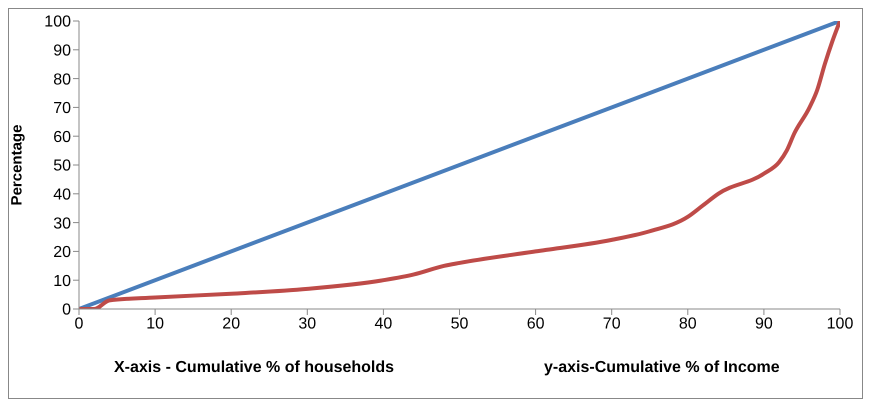 This screenshot has height=405, width=869. What do you see at coordinates (17, 165) in the screenshot?
I see `y-axis-title: Percentage` at bounding box center [17, 165].